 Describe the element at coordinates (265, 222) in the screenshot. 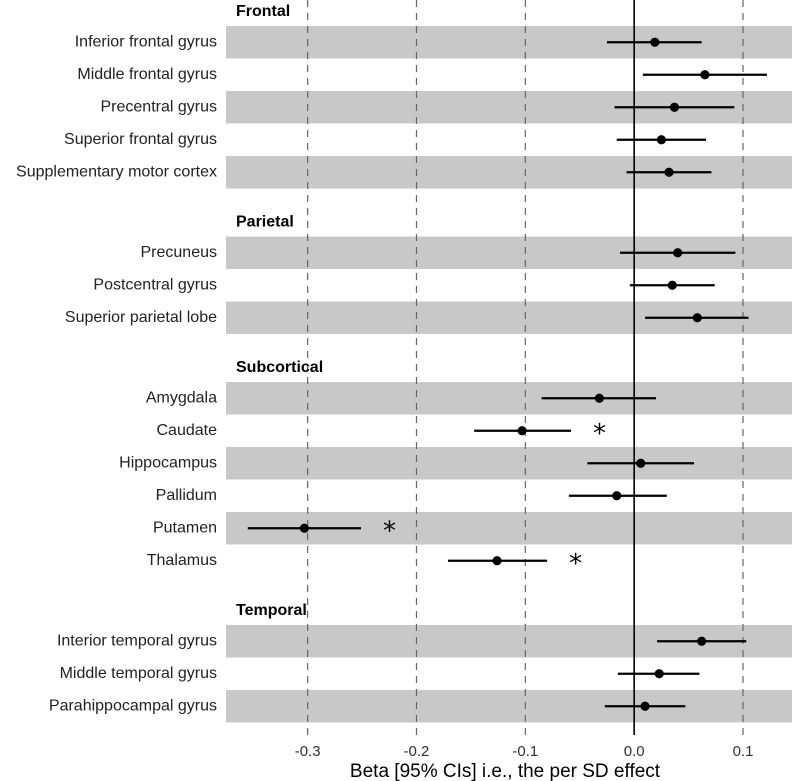

I see `group-title-parietal: Parietal` at that location.